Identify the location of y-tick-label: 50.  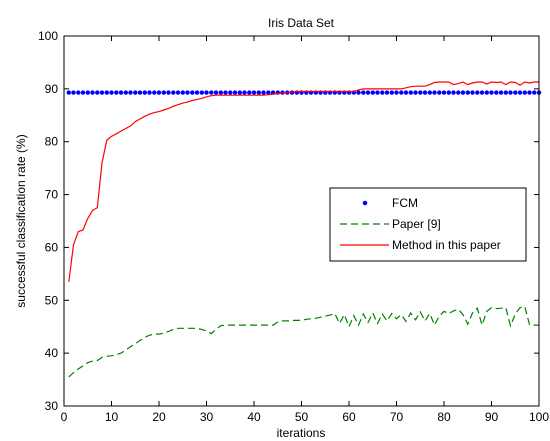
(52, 300).